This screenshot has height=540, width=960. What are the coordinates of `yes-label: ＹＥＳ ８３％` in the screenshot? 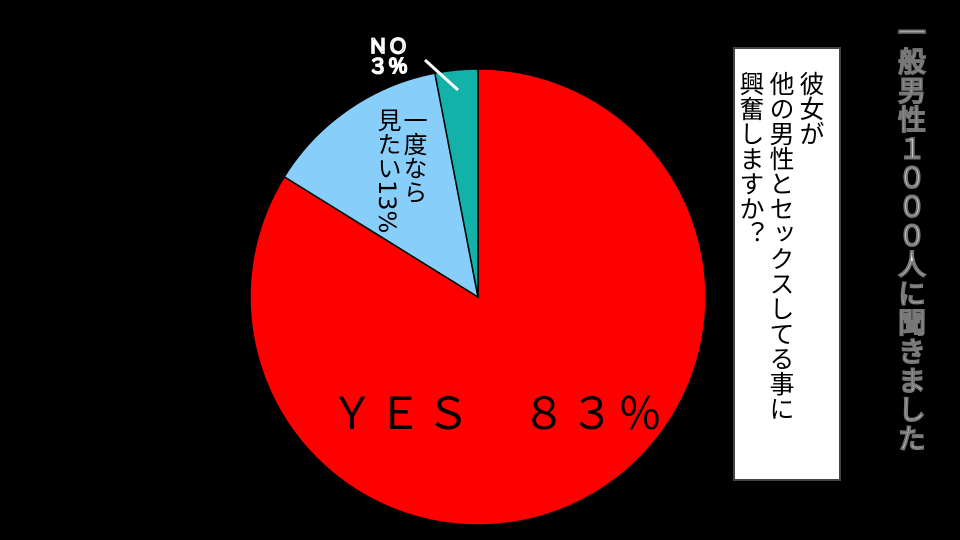 It's located at (498, 414).